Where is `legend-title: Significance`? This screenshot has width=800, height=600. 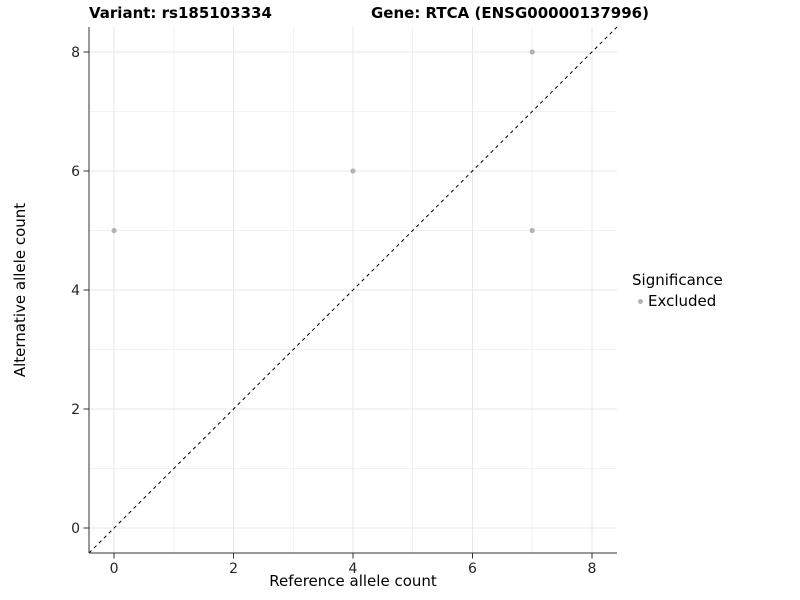
legend-title: Significance is located at coordinates (677, 280).